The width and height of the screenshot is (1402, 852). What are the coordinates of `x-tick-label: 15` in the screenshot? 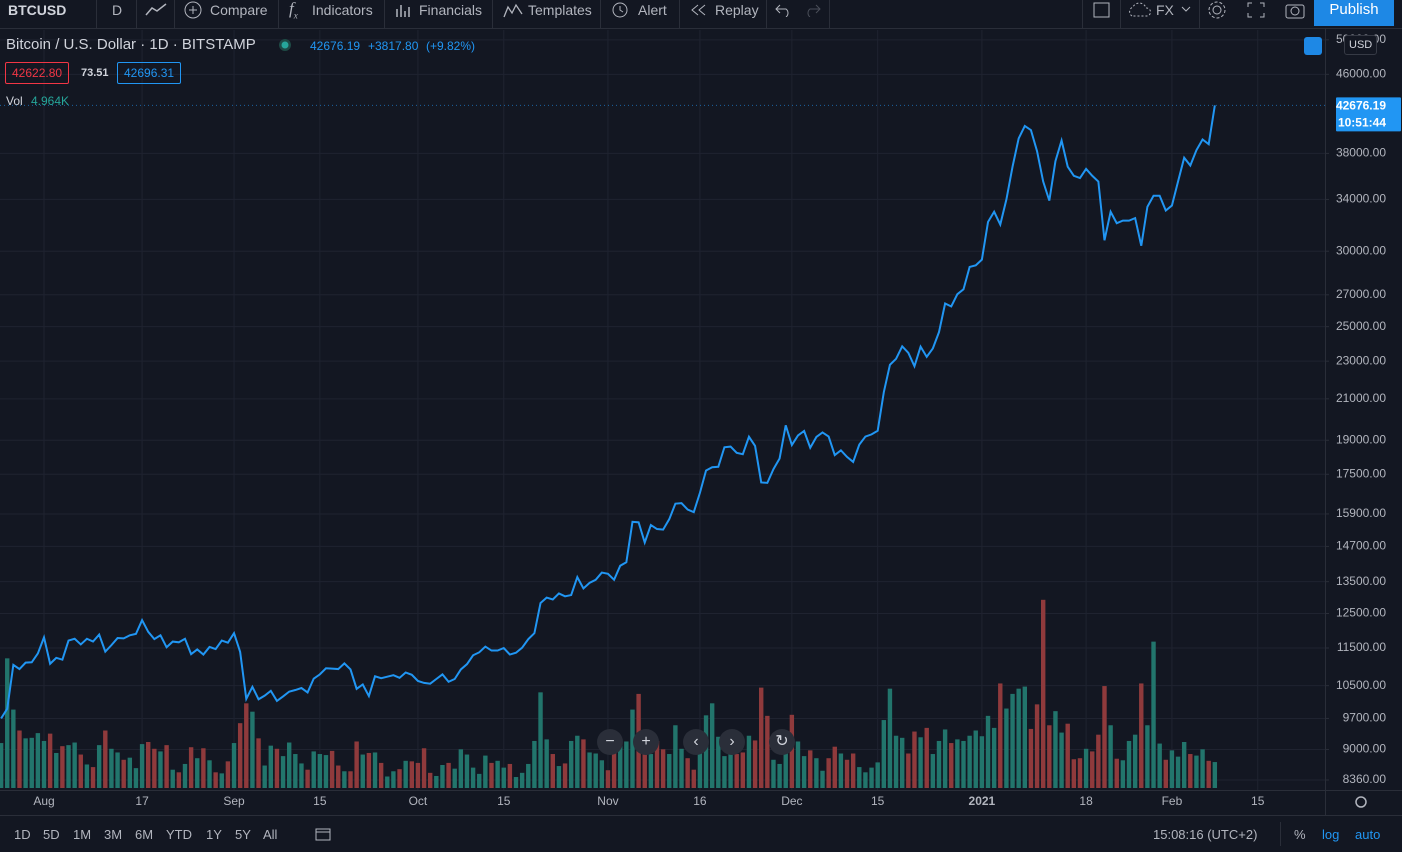 It's located at (878, 801).